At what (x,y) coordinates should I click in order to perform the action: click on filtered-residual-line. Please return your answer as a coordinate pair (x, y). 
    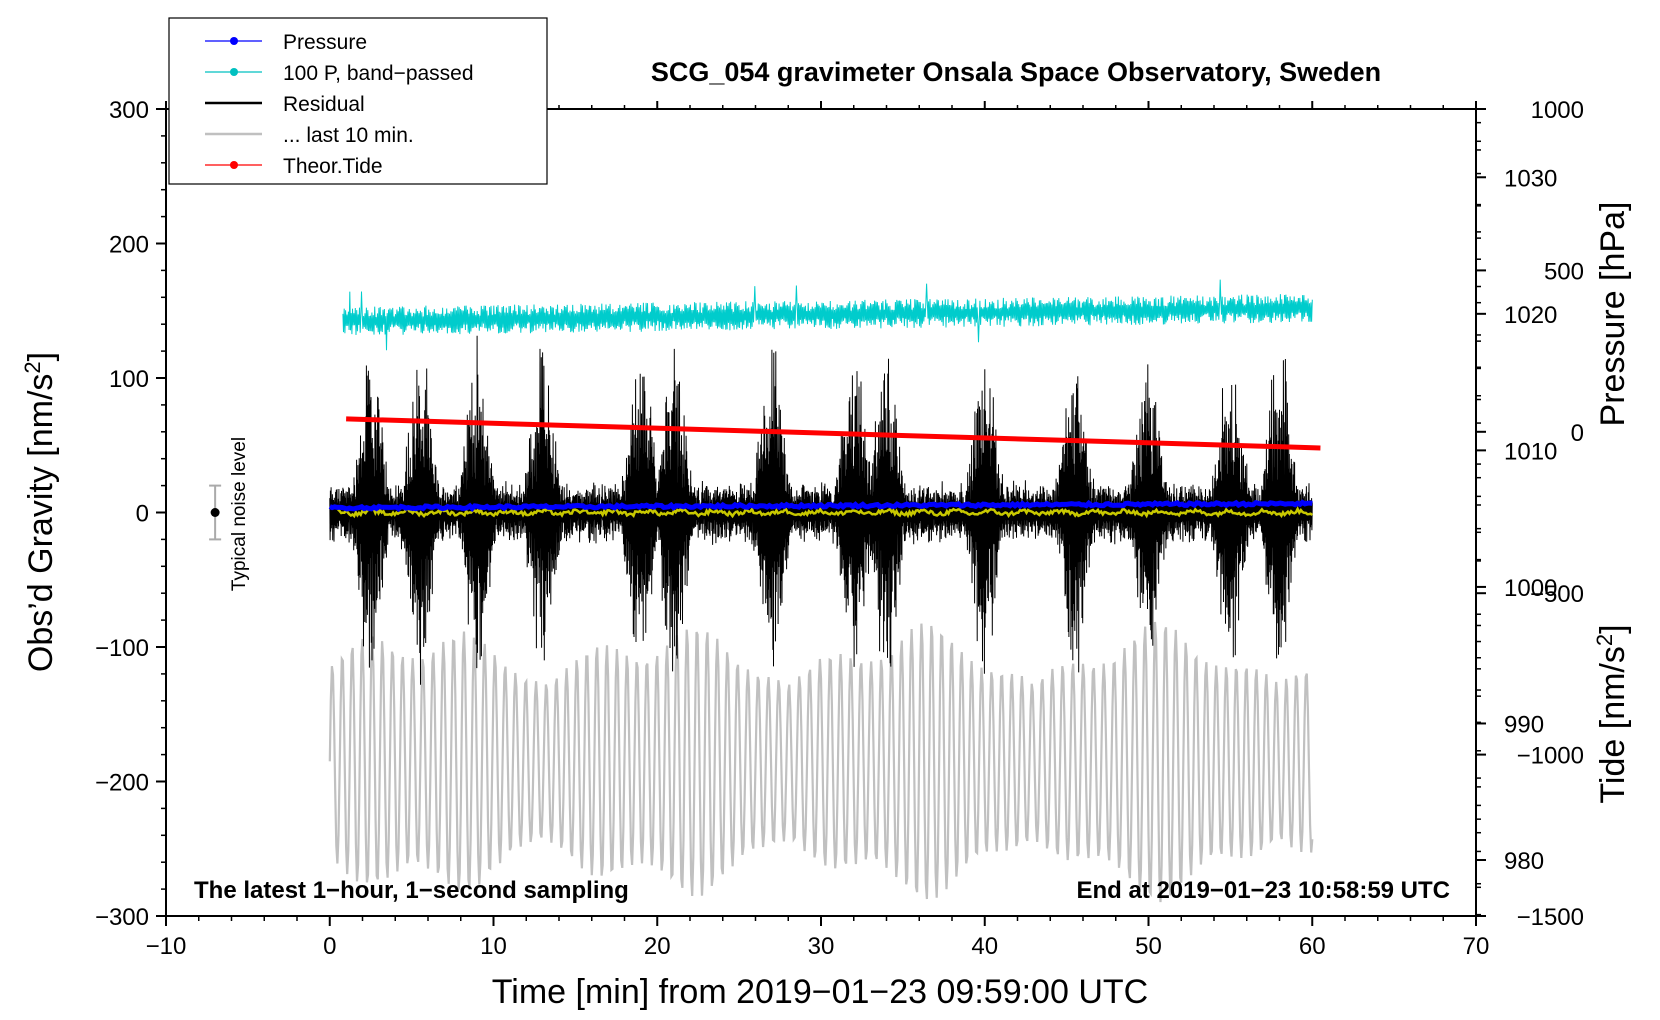
    Looking at the image, I should click on (825, 512).